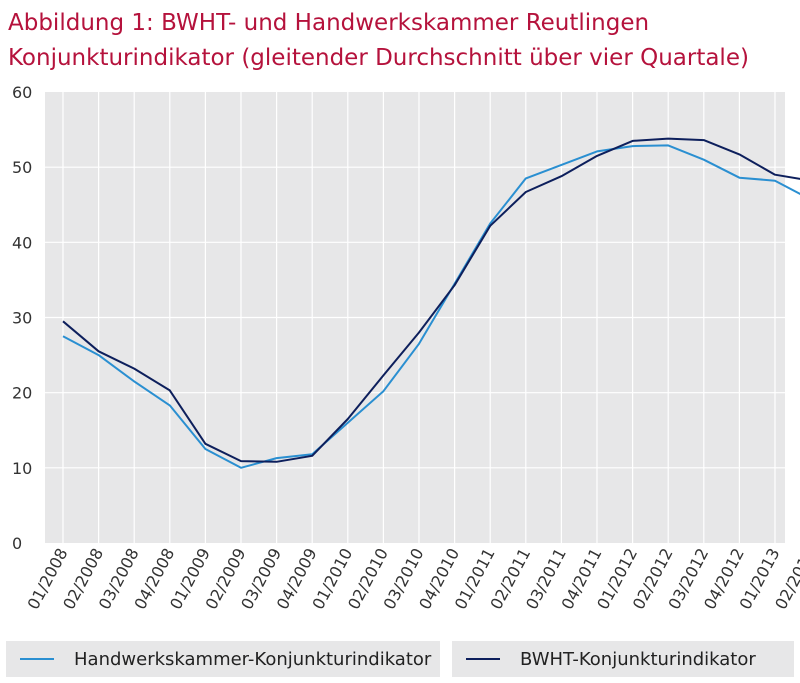 The height and width of the screenshot is (683, 800). Describe the element at coordinates (22, 242) in the screenshot. I see `y-tick-label: 40` at that location.